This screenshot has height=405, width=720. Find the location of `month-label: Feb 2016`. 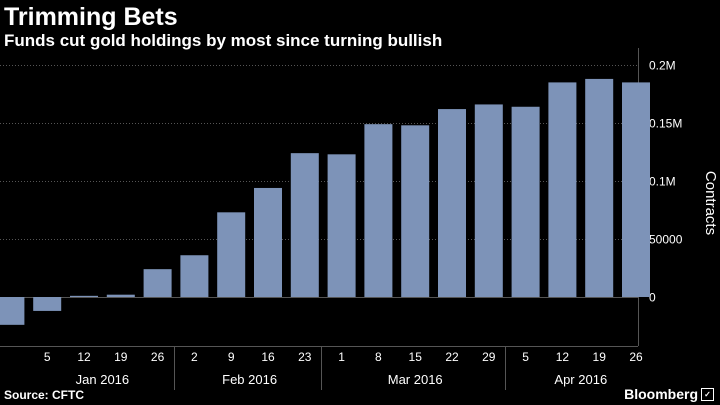

month-label: Feb 2016 is located at coordinates (249, 379).